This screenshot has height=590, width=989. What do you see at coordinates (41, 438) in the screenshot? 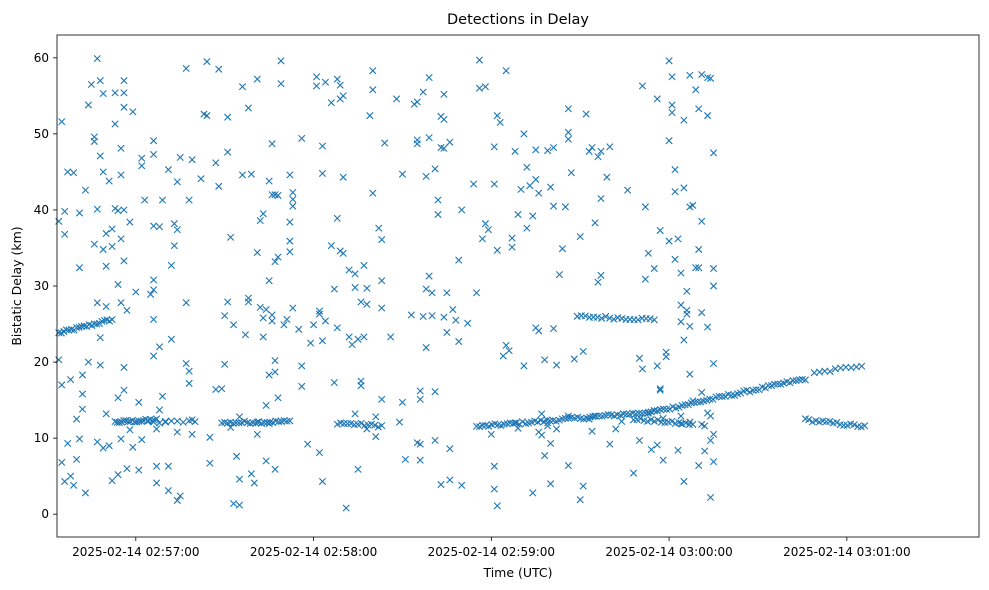
I see `y-tick-label: 10` at bounding box center [41, 438].